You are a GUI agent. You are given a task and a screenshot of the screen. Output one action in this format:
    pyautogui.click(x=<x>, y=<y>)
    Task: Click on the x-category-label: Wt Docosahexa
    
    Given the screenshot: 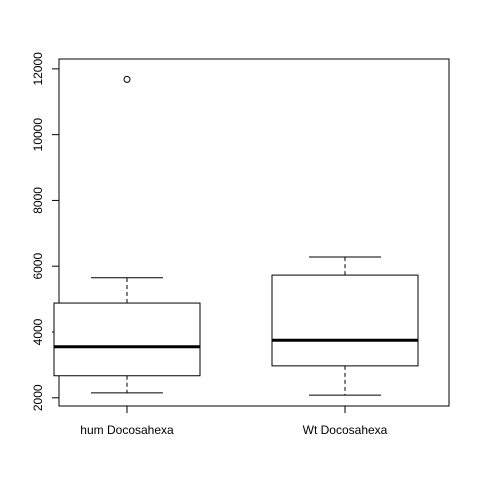 What is the action you would take?
    pyautogui.click(x=345, y=430)
    